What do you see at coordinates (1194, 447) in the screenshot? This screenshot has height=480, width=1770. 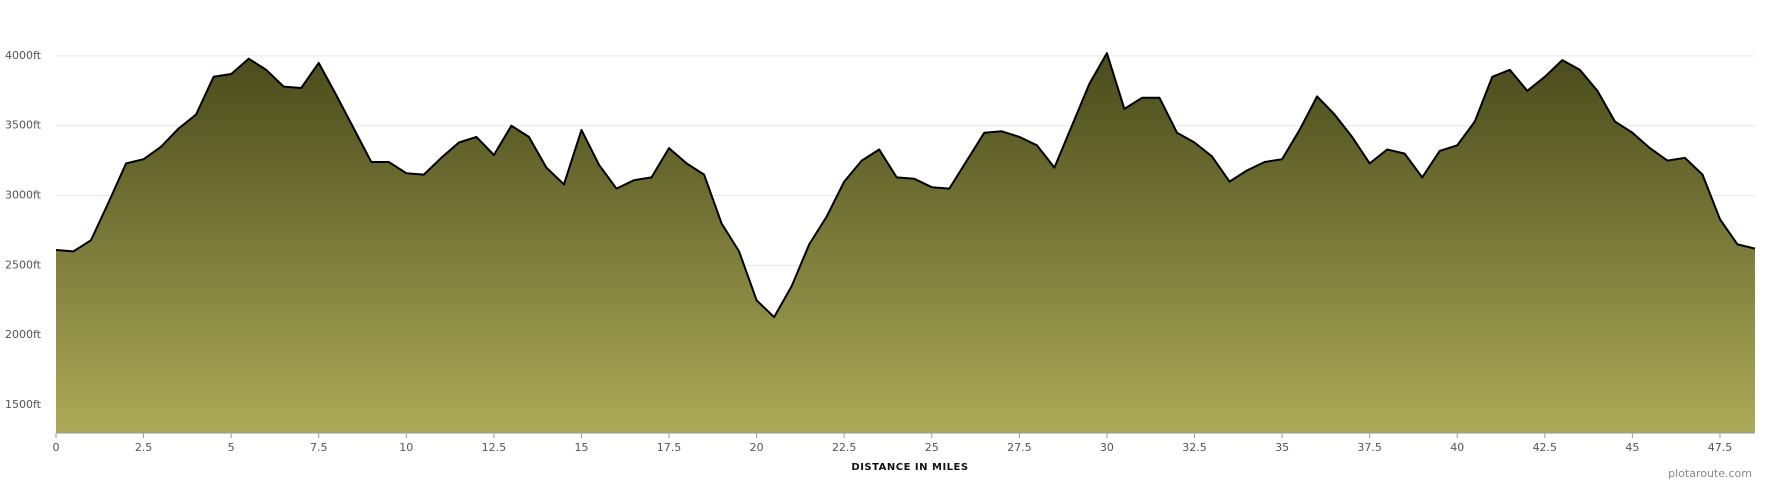 I see `x-tick-label: 32.5` at bounding box center [1194, 447].